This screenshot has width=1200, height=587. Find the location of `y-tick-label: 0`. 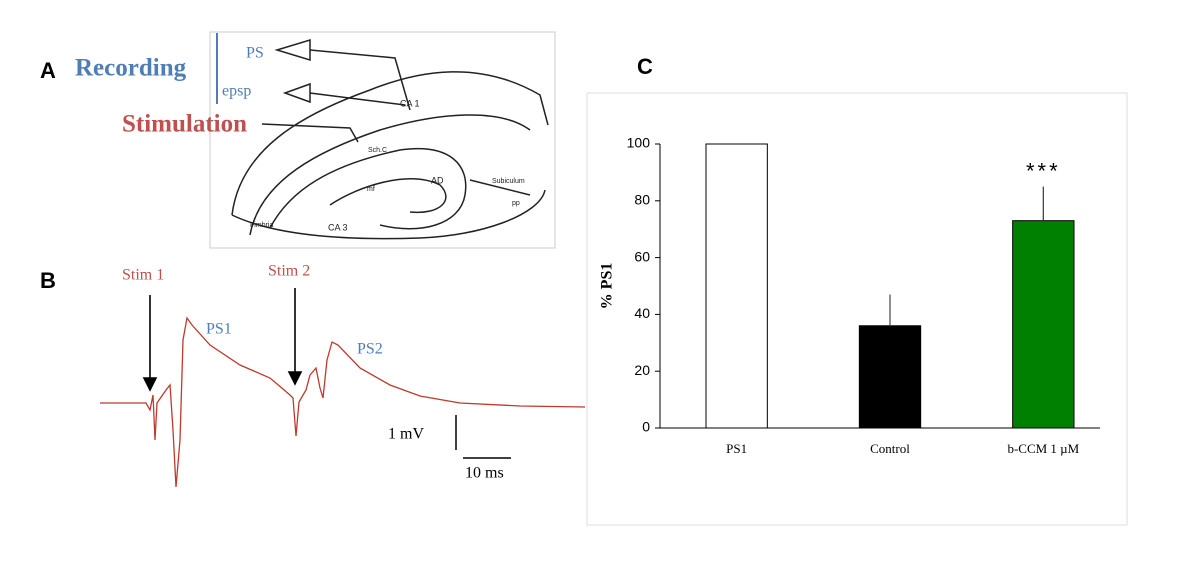

y-tick-label: 0 is located at coordinates (646, 427).